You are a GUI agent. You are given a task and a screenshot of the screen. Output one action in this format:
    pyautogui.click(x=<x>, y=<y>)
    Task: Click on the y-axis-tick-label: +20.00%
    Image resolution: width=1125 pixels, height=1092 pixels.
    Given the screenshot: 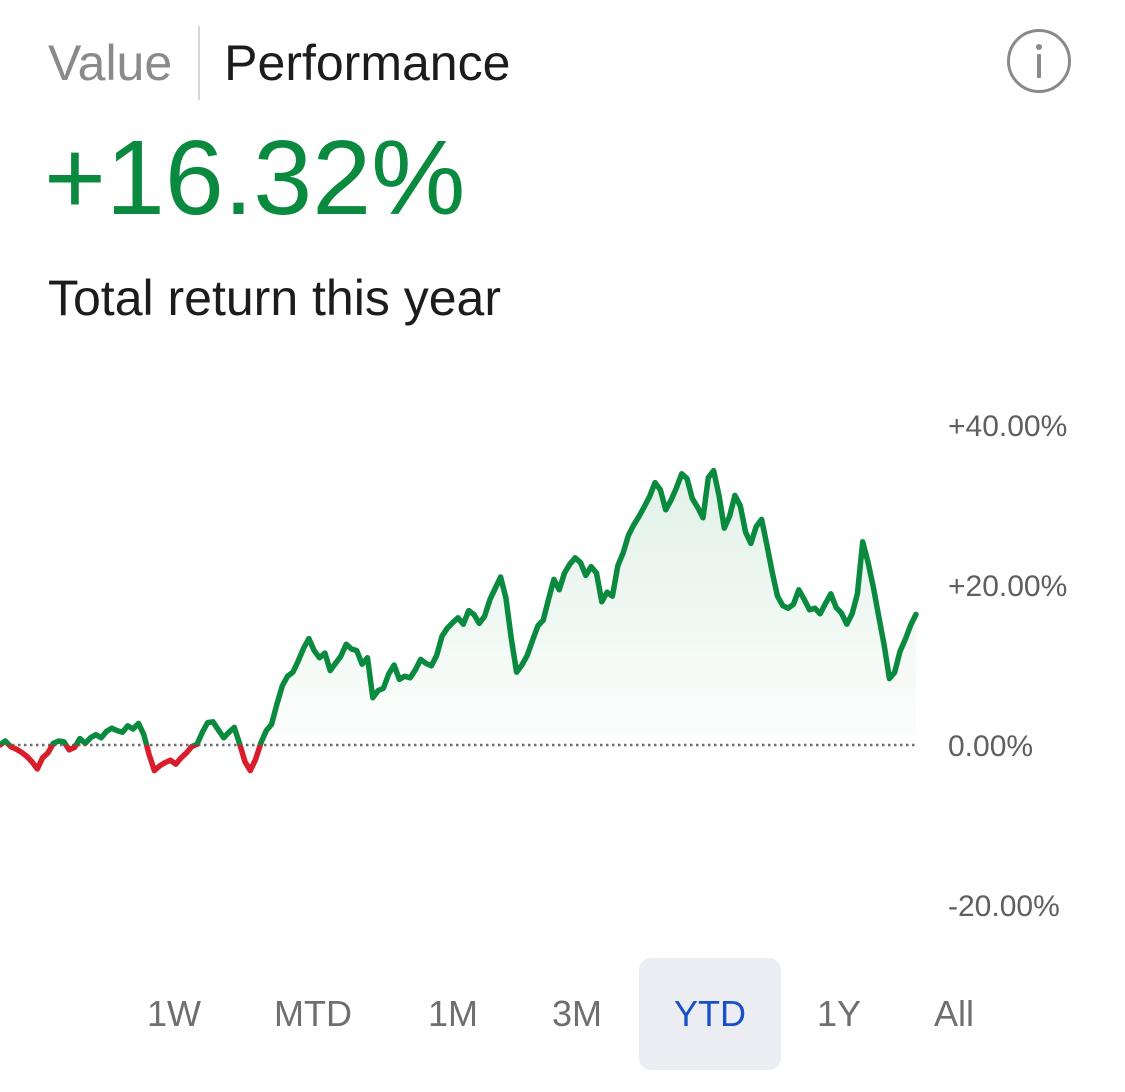 What is the action you would take?
    pyautogui.click(x=1007, y=586)
    